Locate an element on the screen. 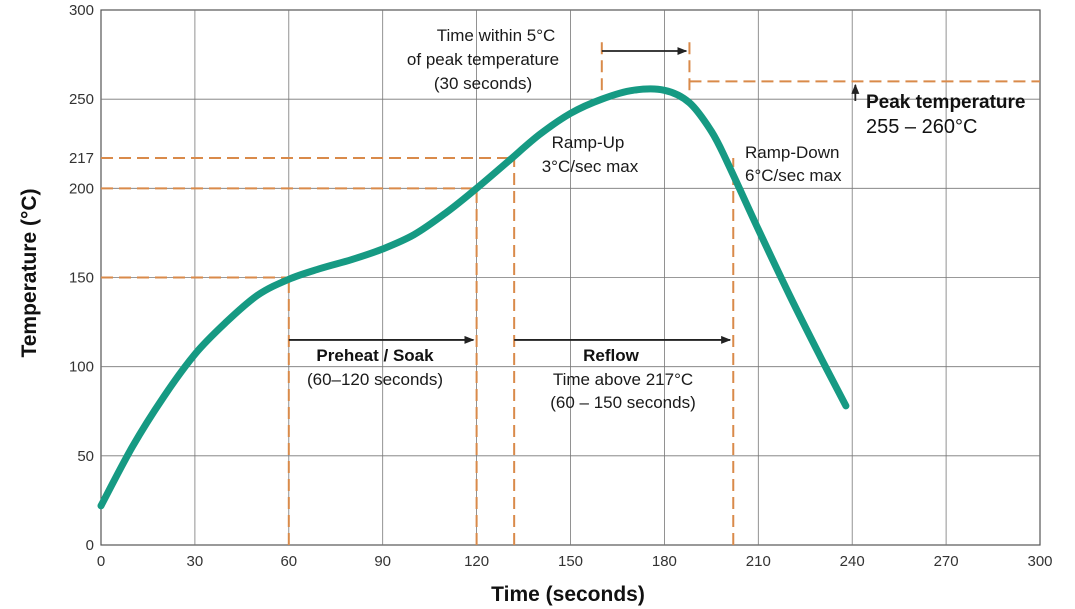  ramp-up-label-1: Ramp-Up is located at coordinates (588, 142).